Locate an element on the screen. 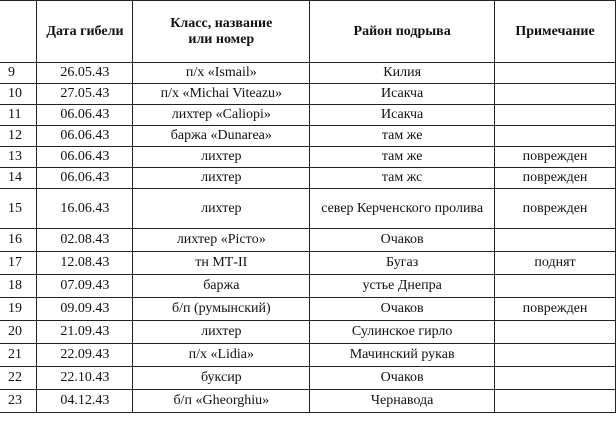  cell-n: 17 is located at coordinates (19, 263).